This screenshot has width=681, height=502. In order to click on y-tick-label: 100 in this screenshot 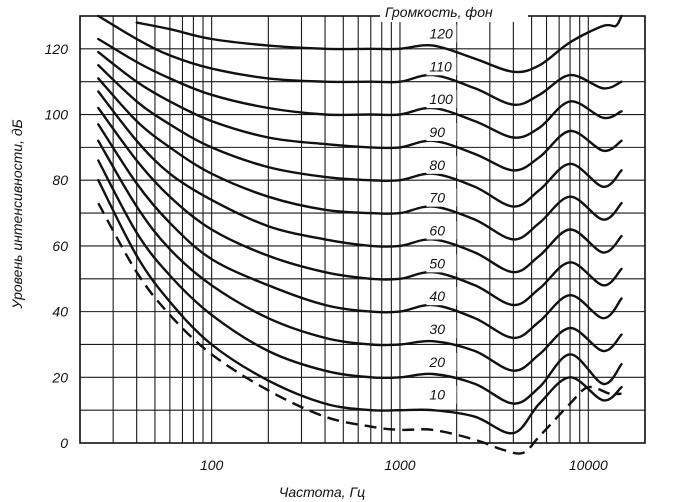, I will do `click(57, 115)`.